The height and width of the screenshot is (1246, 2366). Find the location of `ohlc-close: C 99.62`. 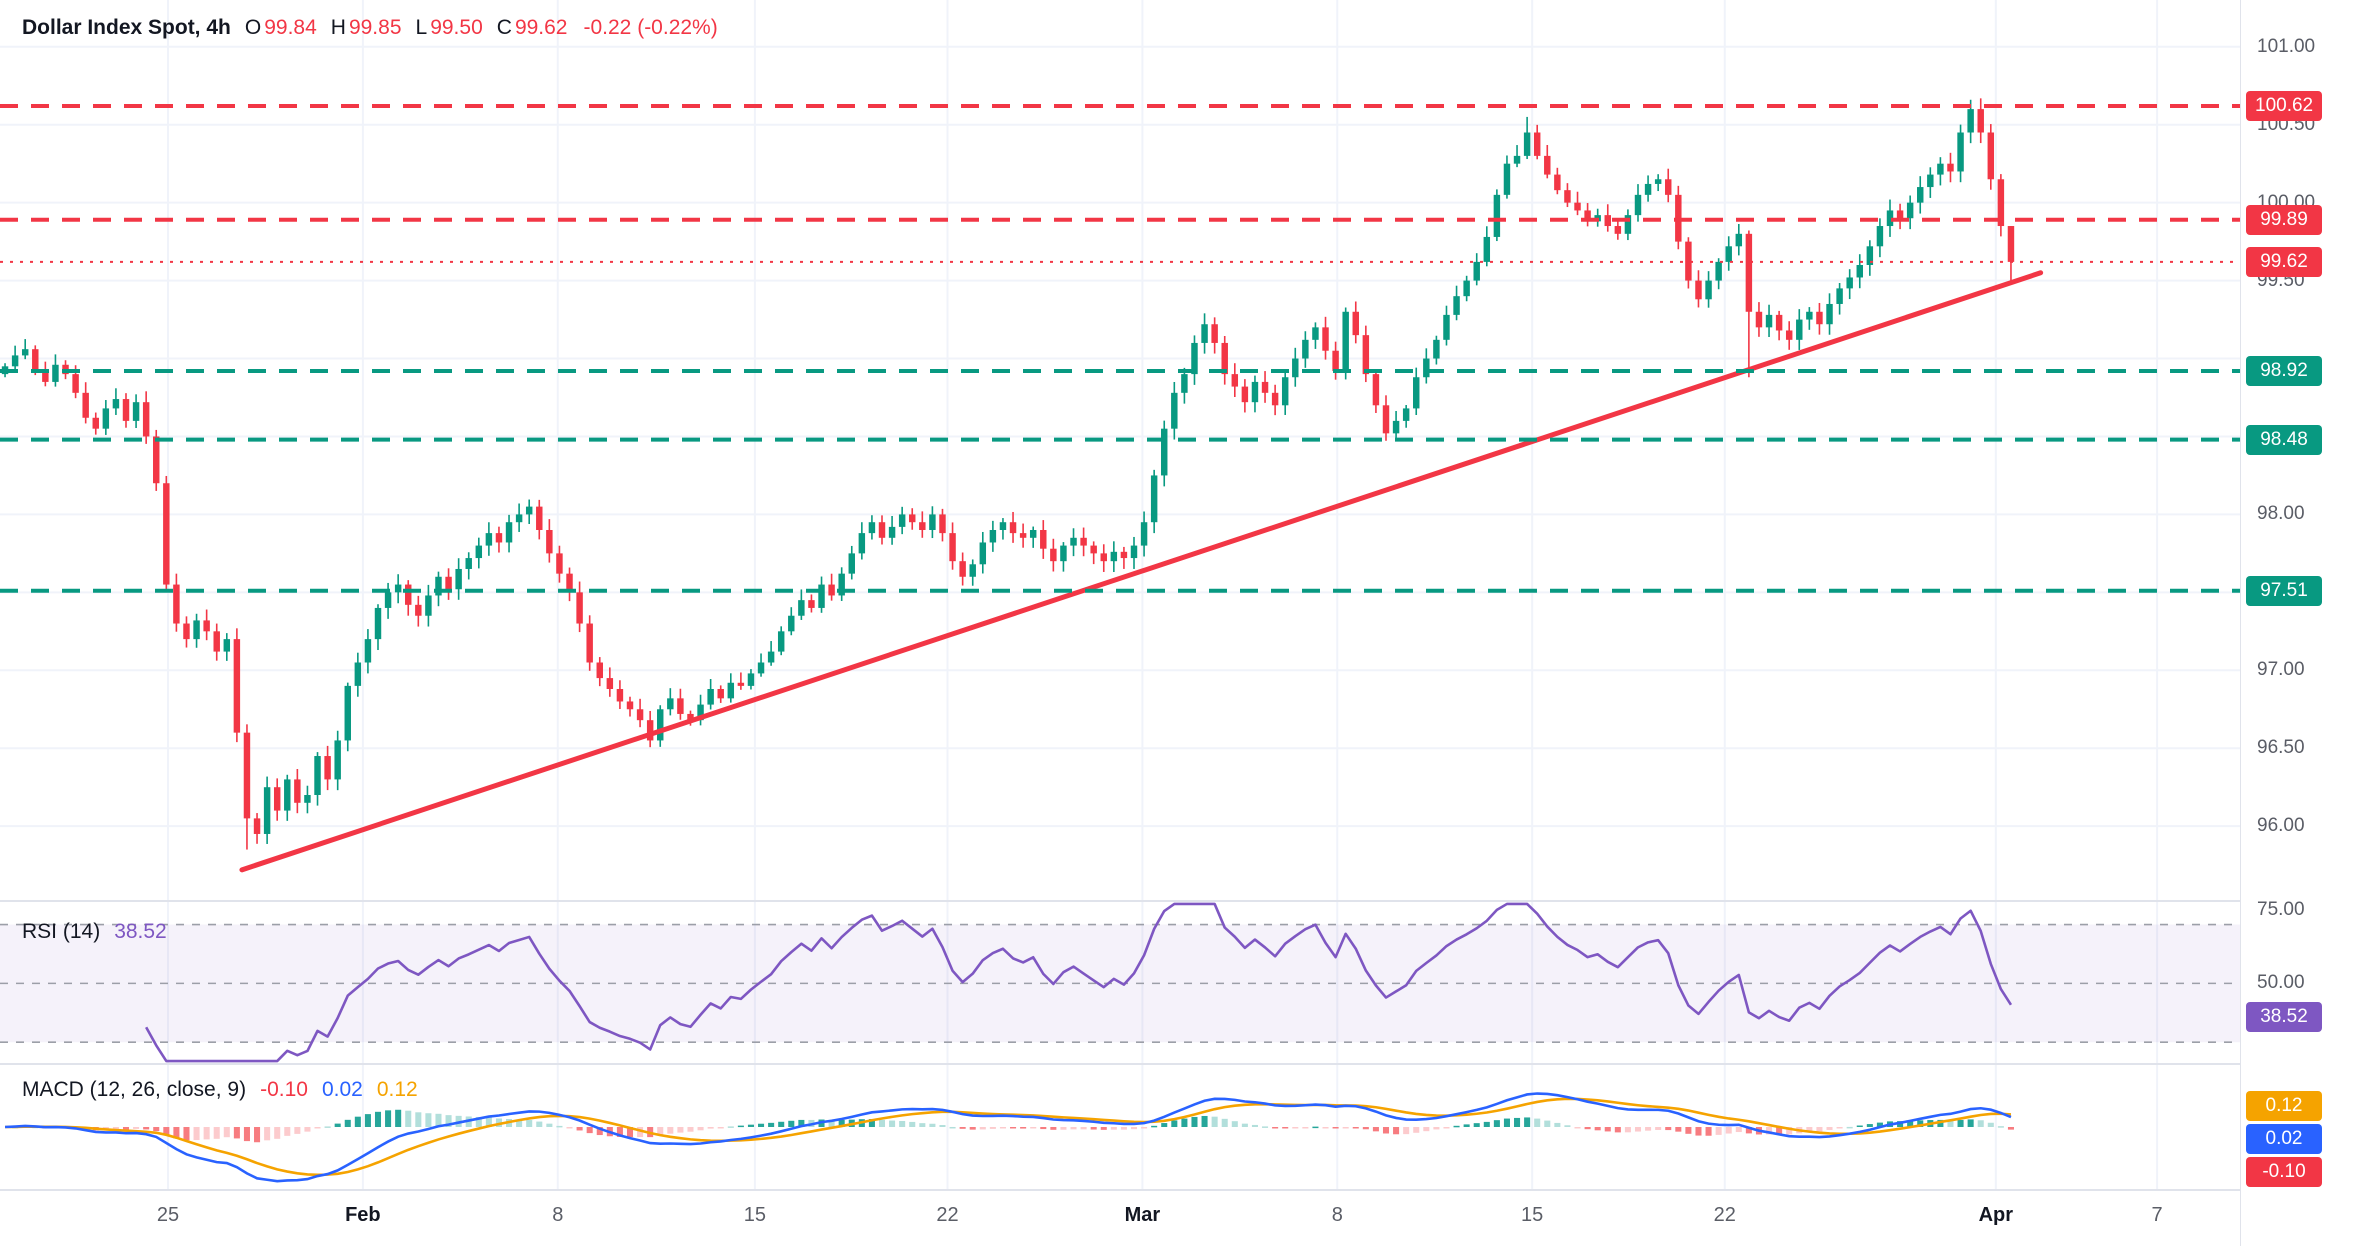

ohlc-close: C 99.62 is located at coordinates (532, 27).